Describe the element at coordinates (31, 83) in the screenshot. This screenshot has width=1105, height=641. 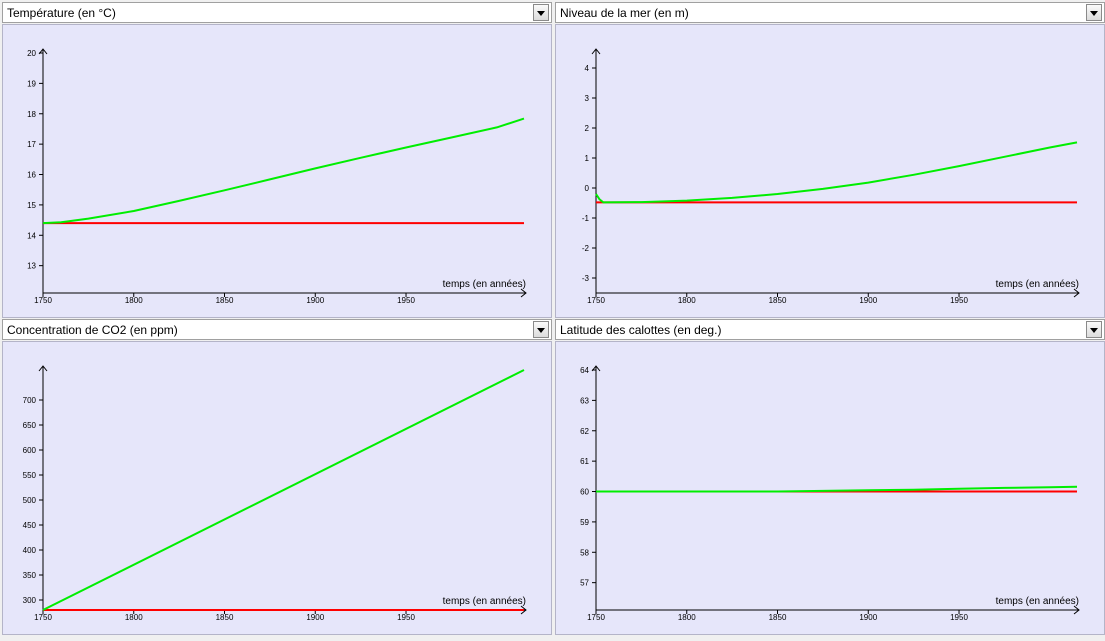
I see `y-tick-label: 19` at that location.